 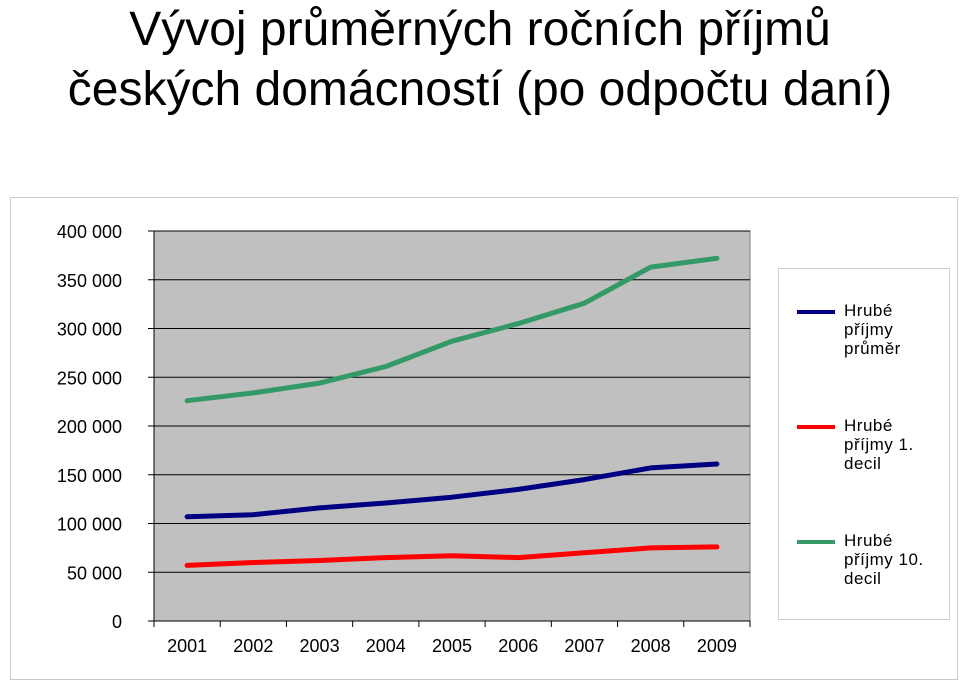 I want to click on x-tick-label: 2008, so click(x=651, y=646).